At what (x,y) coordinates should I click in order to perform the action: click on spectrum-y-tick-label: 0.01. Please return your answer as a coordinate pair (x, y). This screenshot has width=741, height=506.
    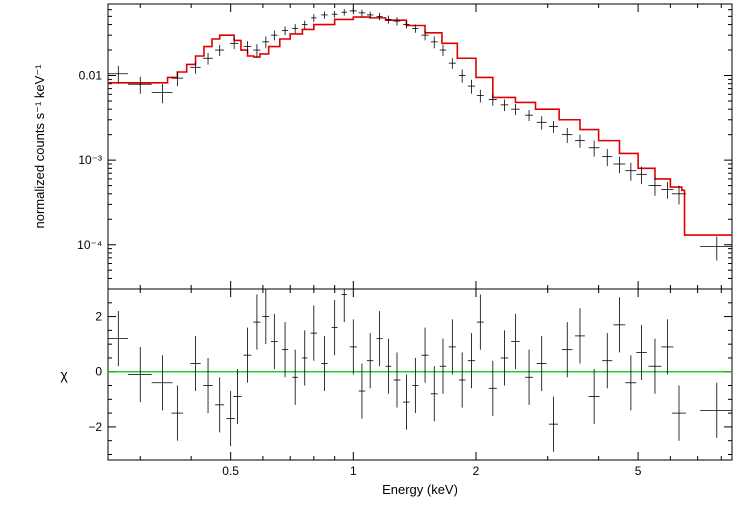
    Looking at the image, I should click on (91, 76).